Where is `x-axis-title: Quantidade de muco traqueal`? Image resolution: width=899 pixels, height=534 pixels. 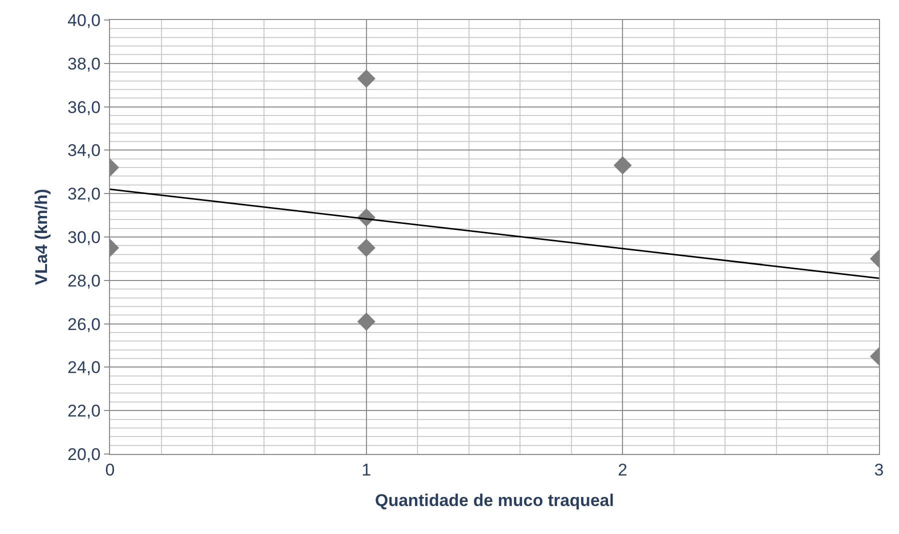
x-axis-title: Quantidade de muco traqueal is located at coordinates (494, 500).